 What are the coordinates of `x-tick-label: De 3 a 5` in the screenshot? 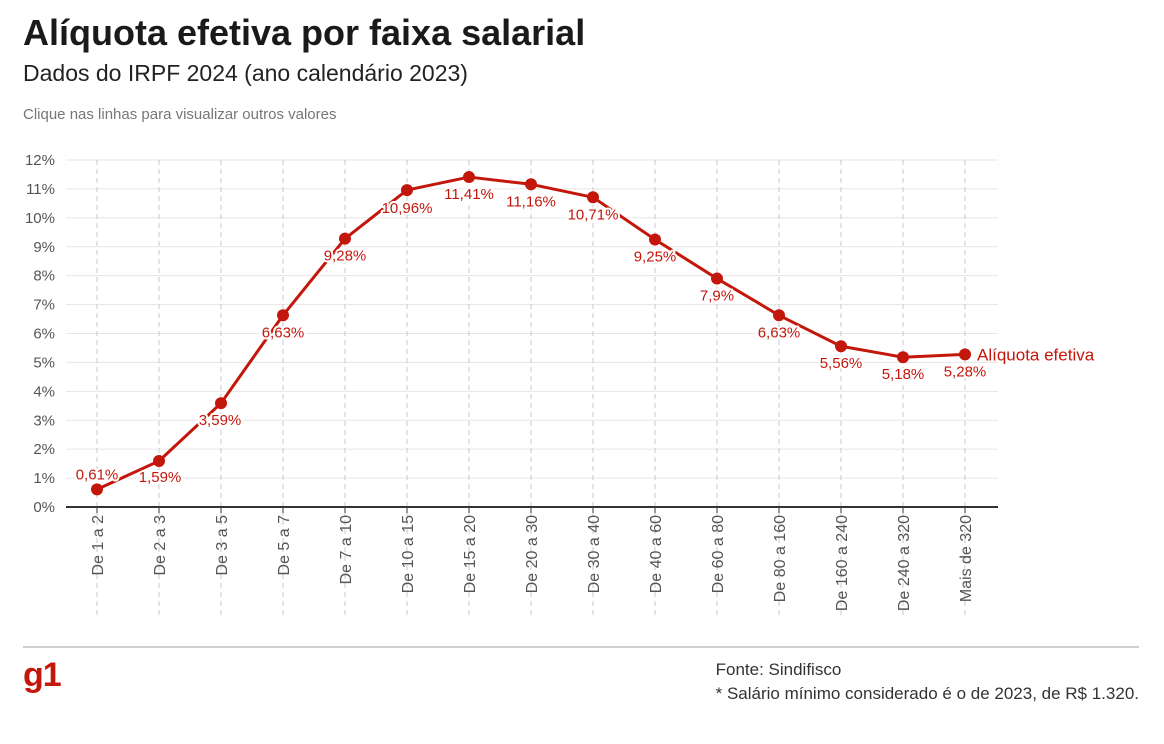 It's located at (222, 545).